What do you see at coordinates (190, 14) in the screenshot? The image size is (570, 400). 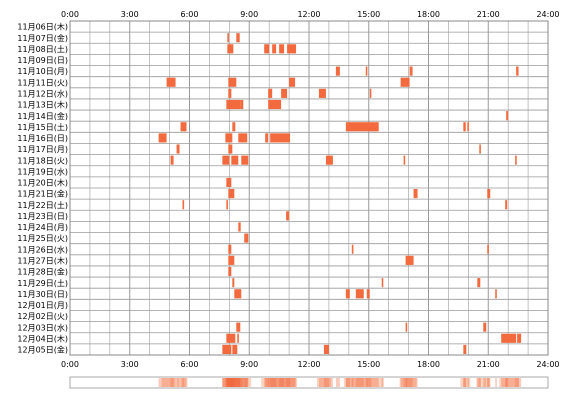 I see `x-tick-label-top: 6:00` at bounding box center [190, 14].